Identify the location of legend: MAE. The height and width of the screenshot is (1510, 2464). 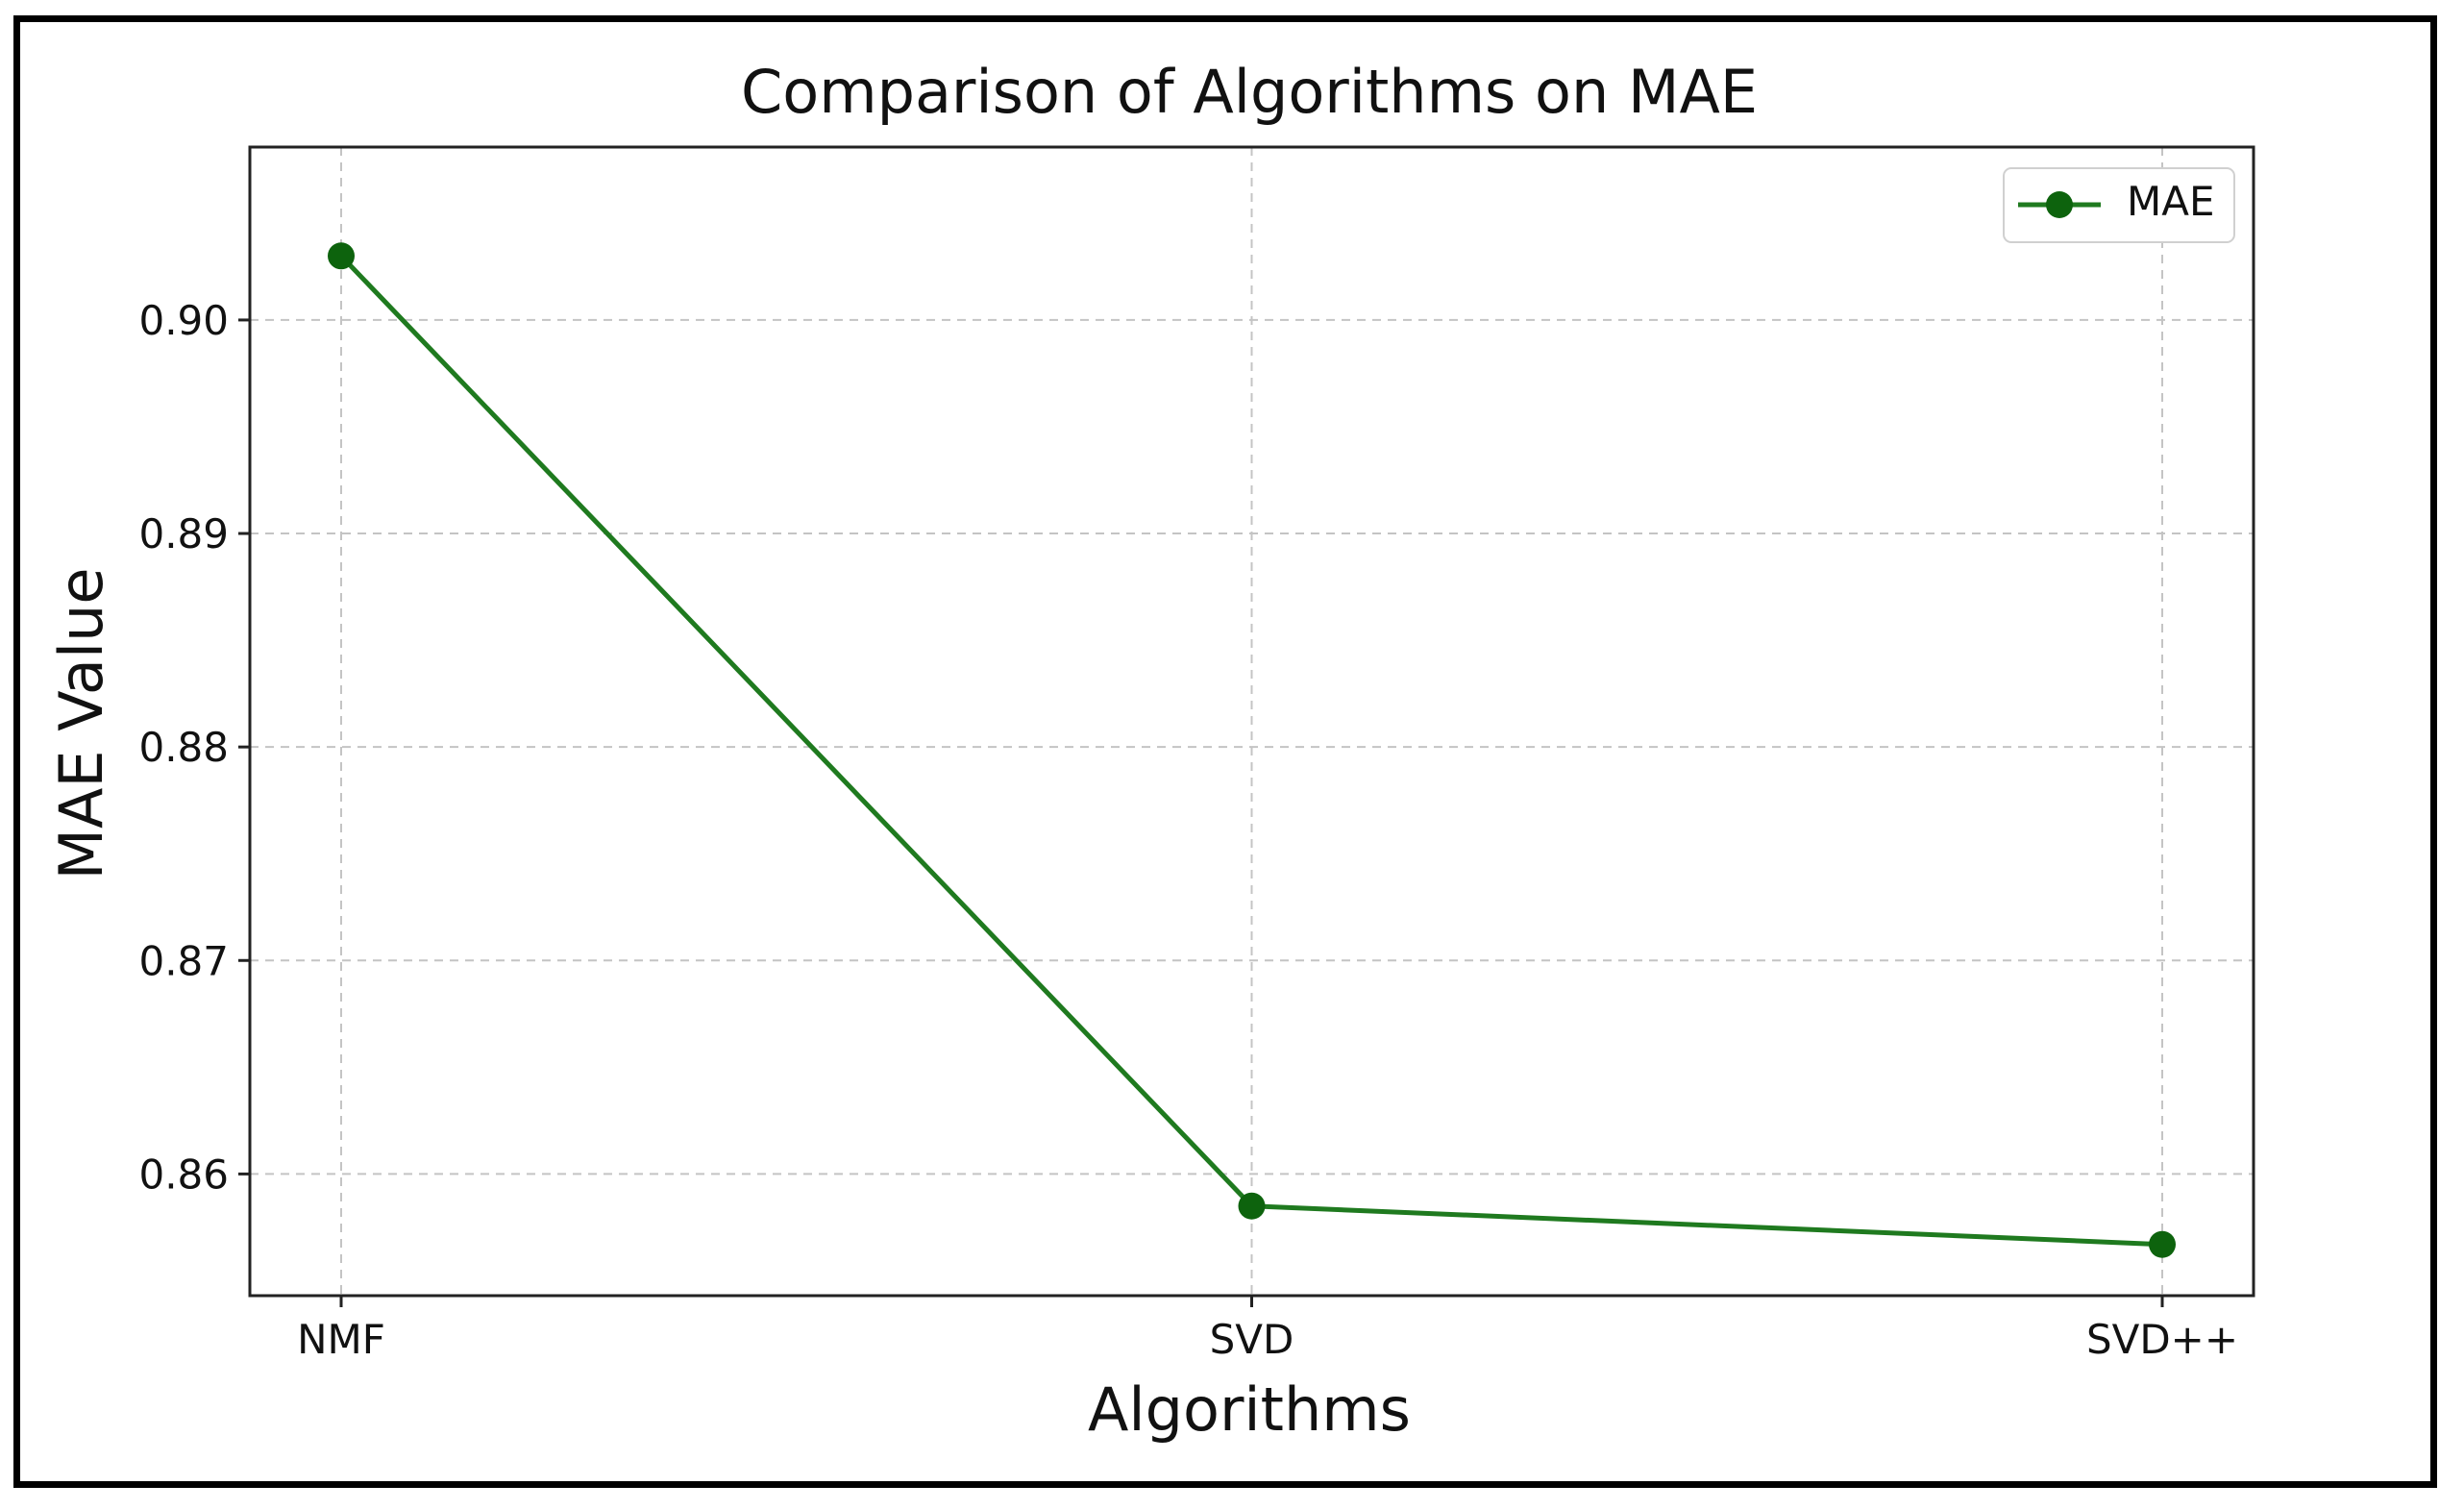
(2119, 205).